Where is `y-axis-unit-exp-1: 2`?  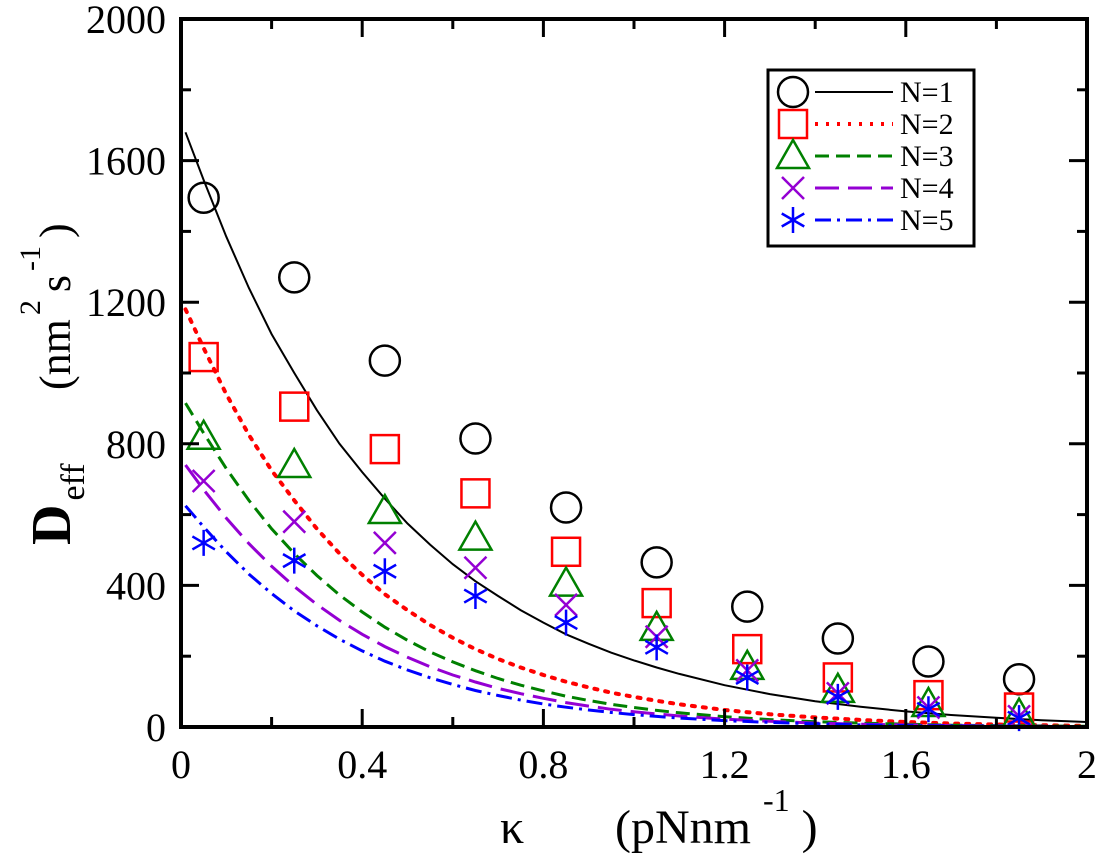
y-axis-unit-exp-1: 2 is located at coordinates (30, 307).